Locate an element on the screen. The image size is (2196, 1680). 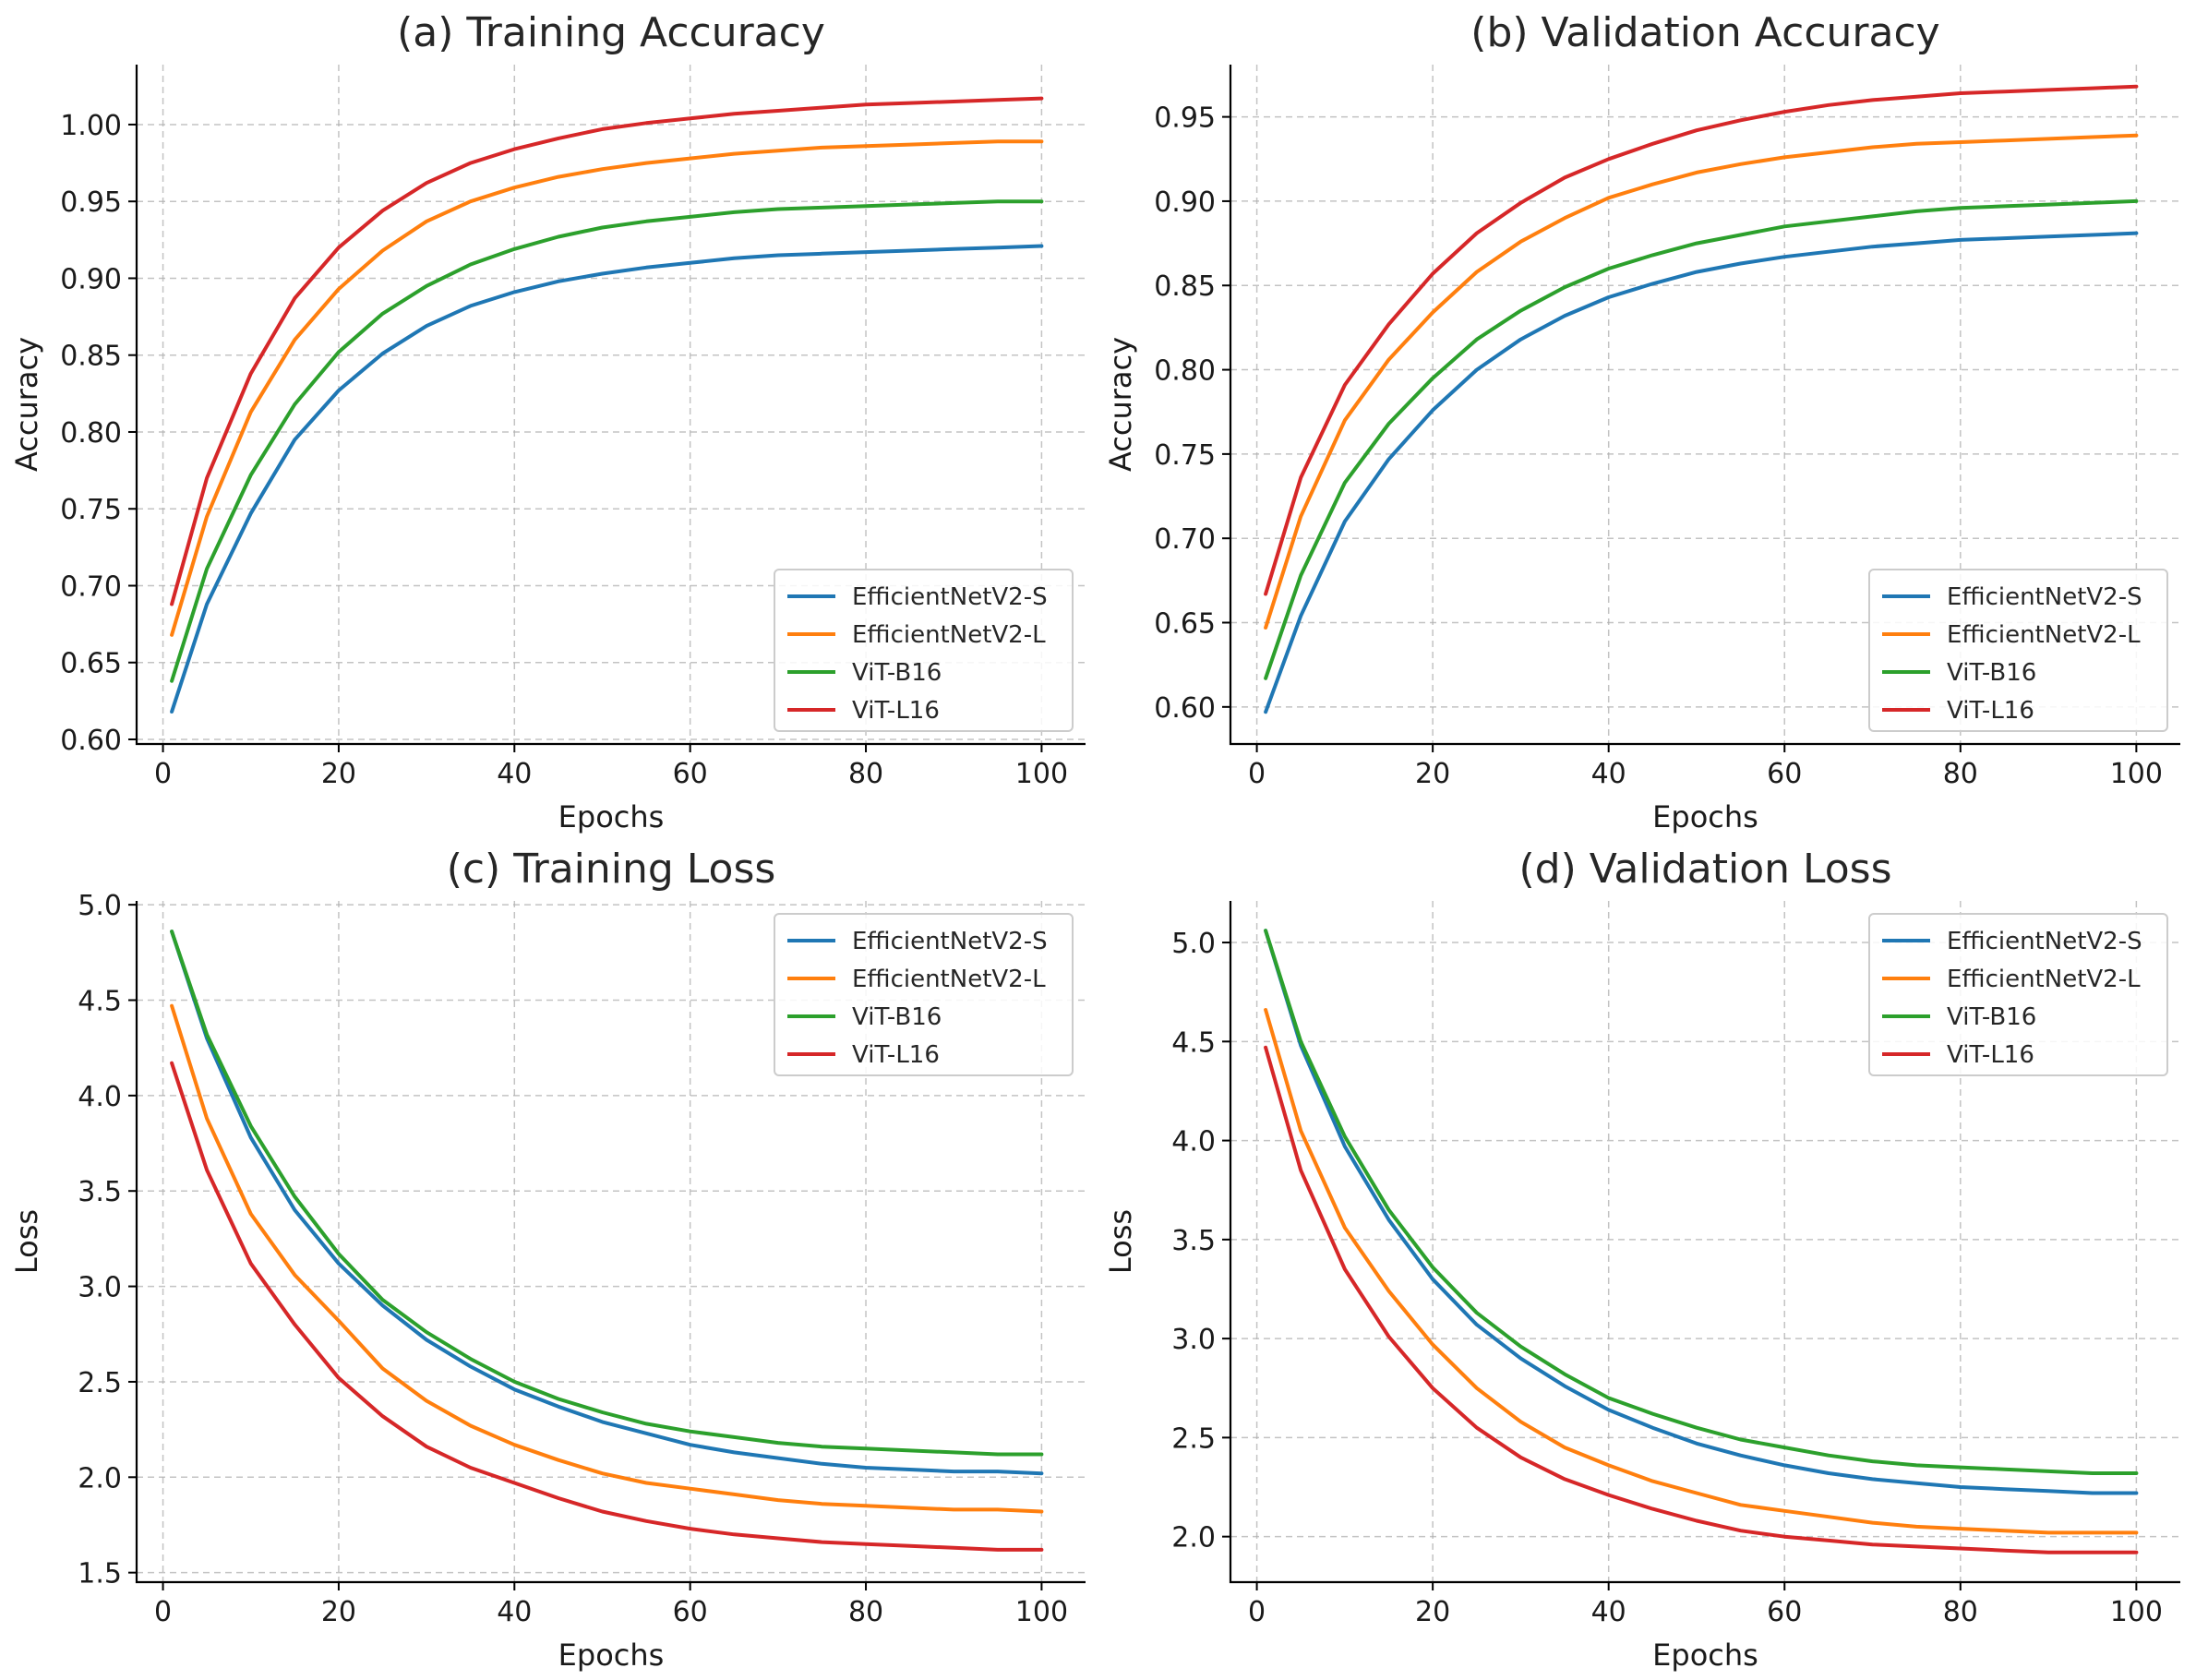
y-tick-label-5: 4.5 is located at coordinates (1193, 1042).